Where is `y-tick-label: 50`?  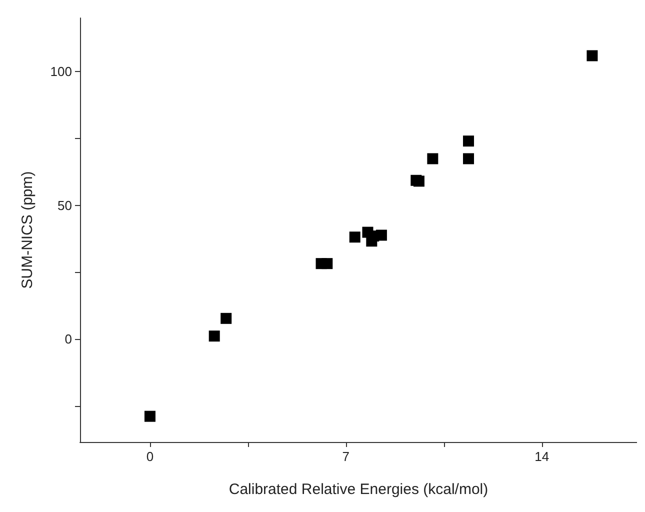 y-tick-label: 50 is located at coordinates (65, 205).